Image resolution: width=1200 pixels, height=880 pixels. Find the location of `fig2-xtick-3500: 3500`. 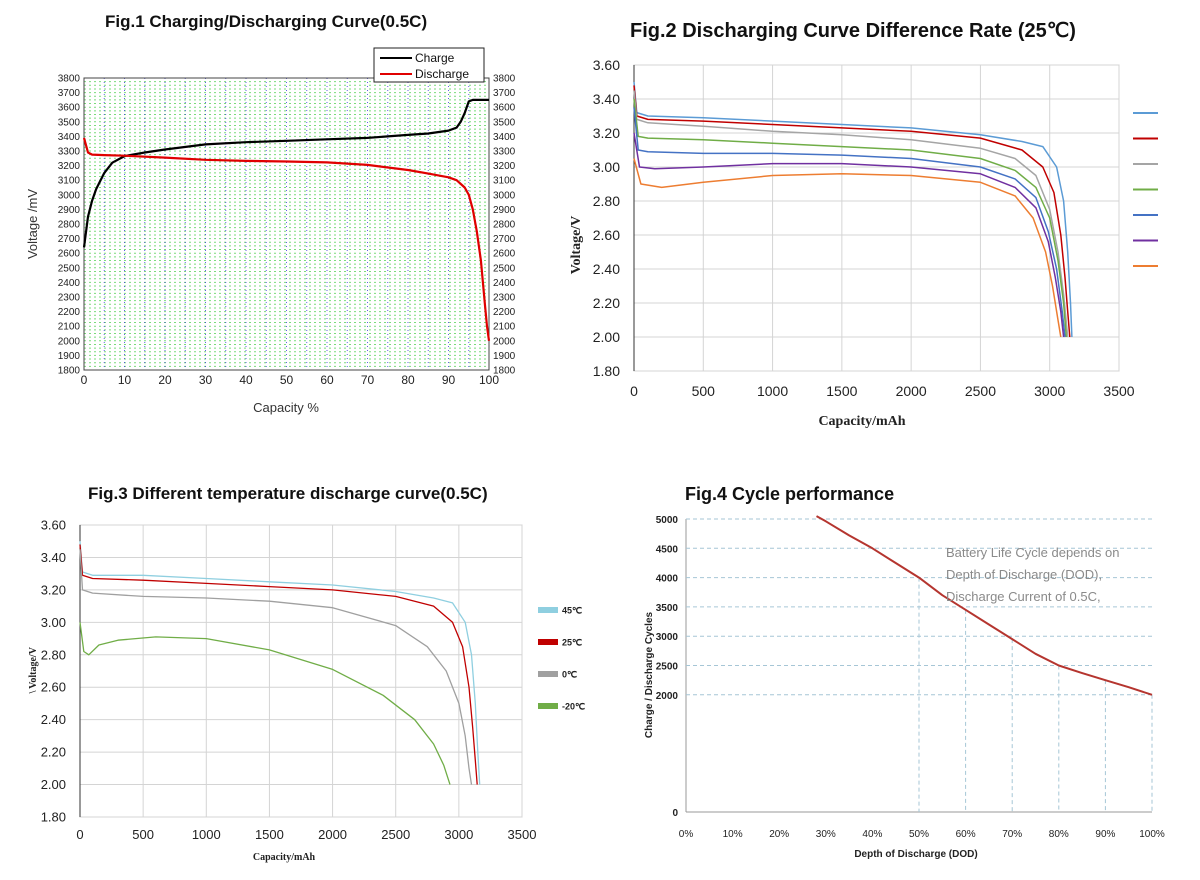

fig2-xtick-3500: 3500 is located at coordinates (1118, 391).